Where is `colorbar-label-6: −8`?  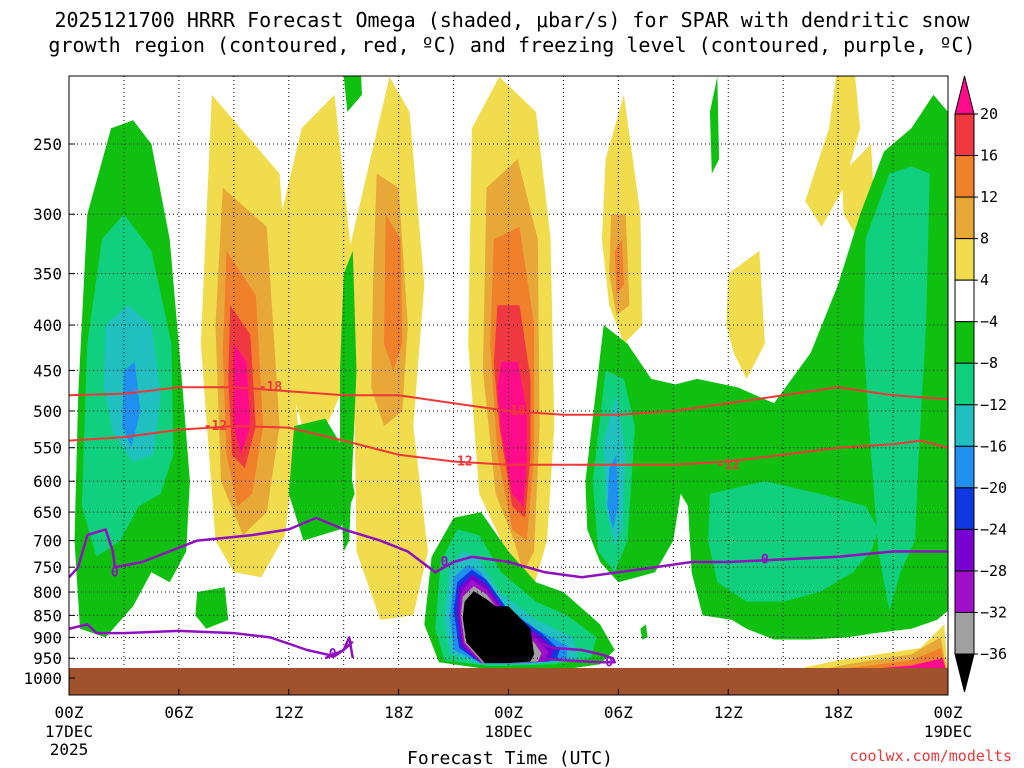
colorbar-label-6: −8 is located at coordinates (989, 363).